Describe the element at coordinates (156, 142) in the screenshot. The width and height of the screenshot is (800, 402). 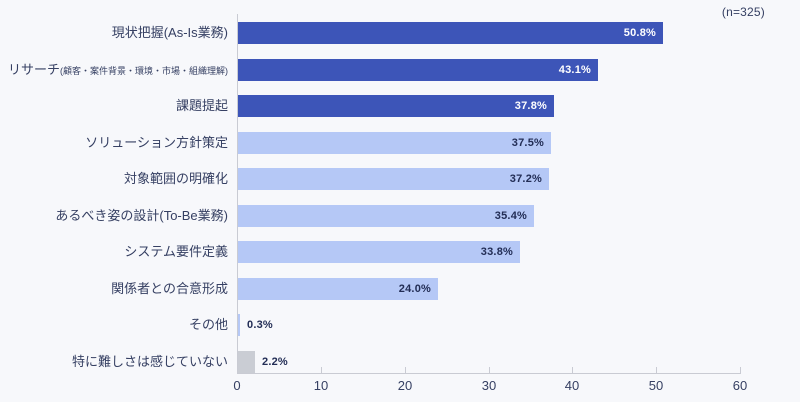
I see `category-label: ソリューション方針策定` at that location.